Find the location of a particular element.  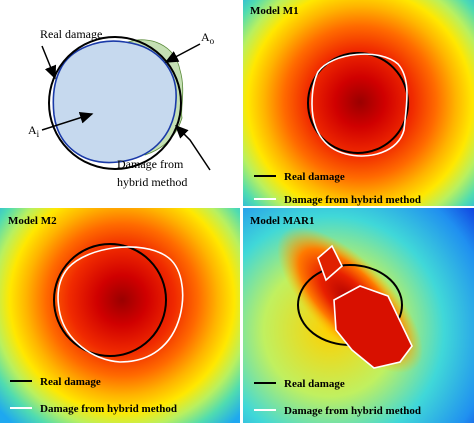

label: Real damage is located at coordinates (71, 34).